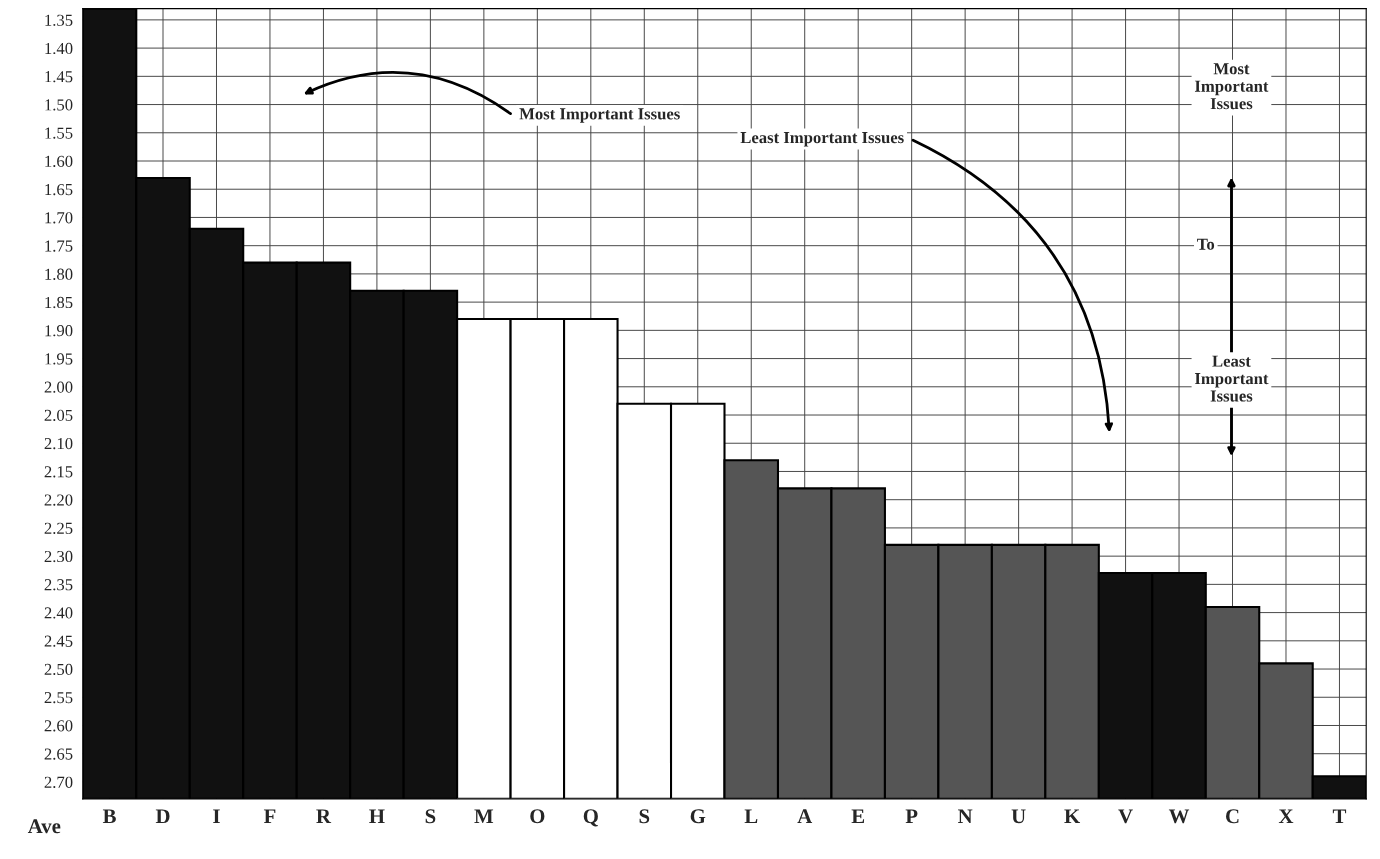 This screenshot has height=859, width=1380. What do you see at coordinates (1072, 816) in the screenshot?
I see `x-tick-label: K` at bounding box center [1072, 816].